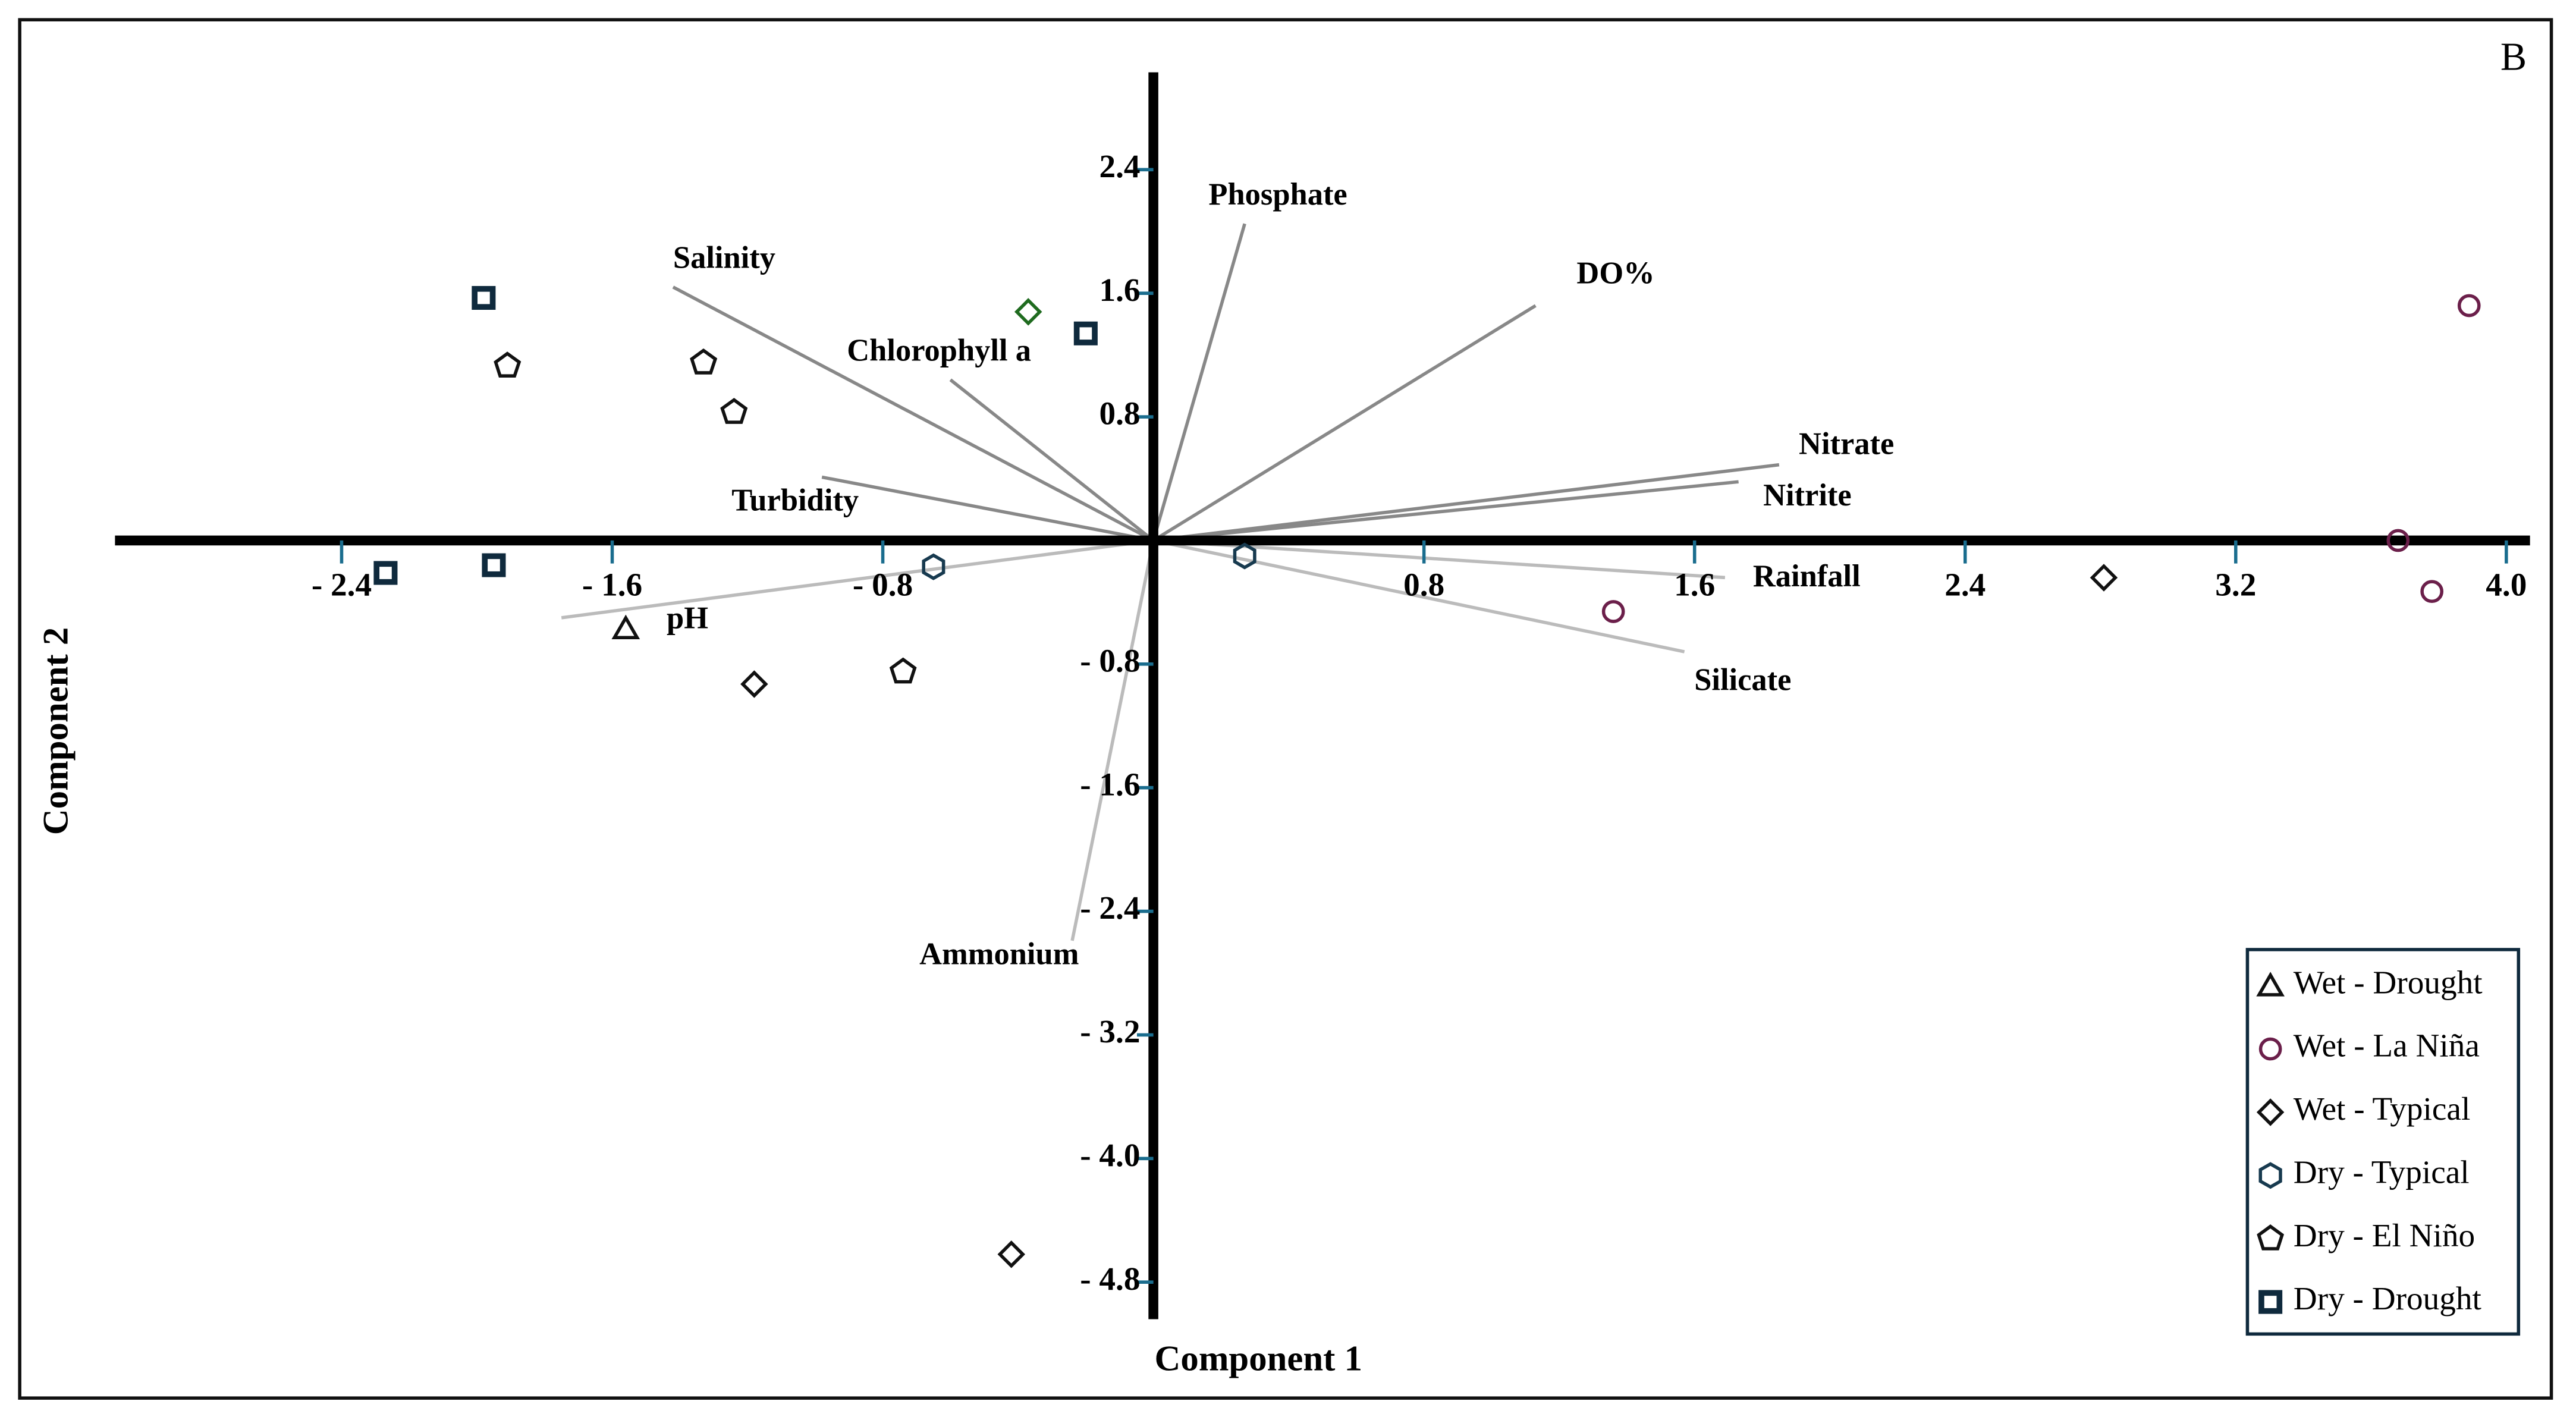  Describe the element at coordinates (1807, 576) in the screenshot. I see `loading-label: Rainfall` at that location.